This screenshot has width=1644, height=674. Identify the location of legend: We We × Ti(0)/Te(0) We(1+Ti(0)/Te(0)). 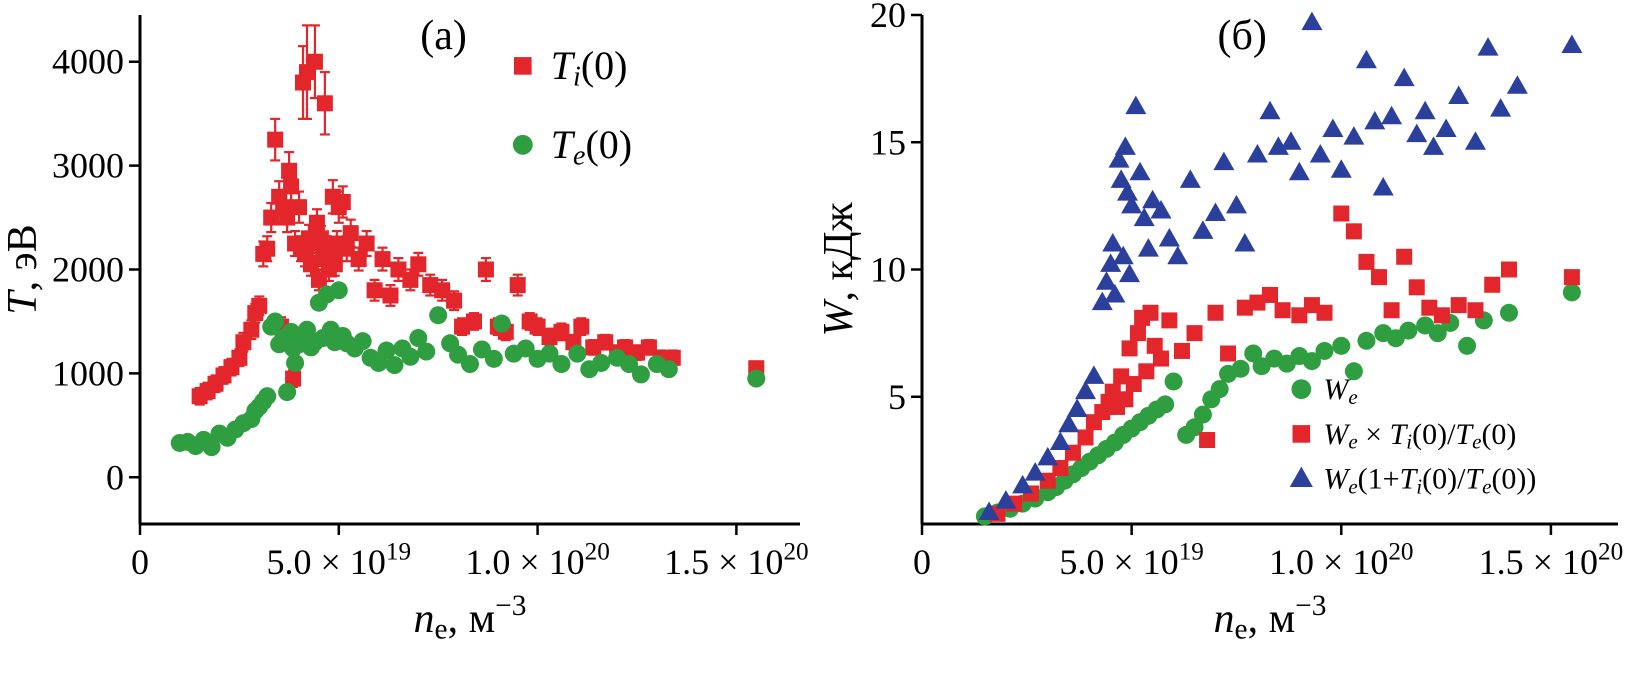
(1412, 435).